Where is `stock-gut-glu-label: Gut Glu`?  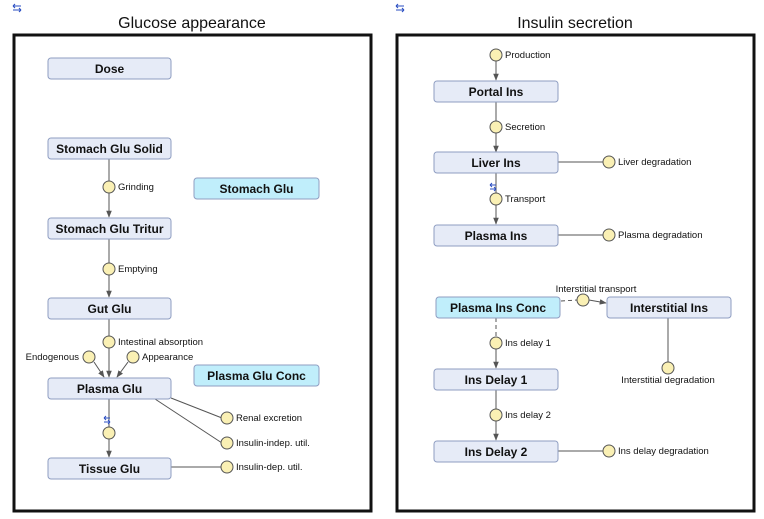 stock-gut-glu-label: Gut Glu is located at coordinates (110, 309).